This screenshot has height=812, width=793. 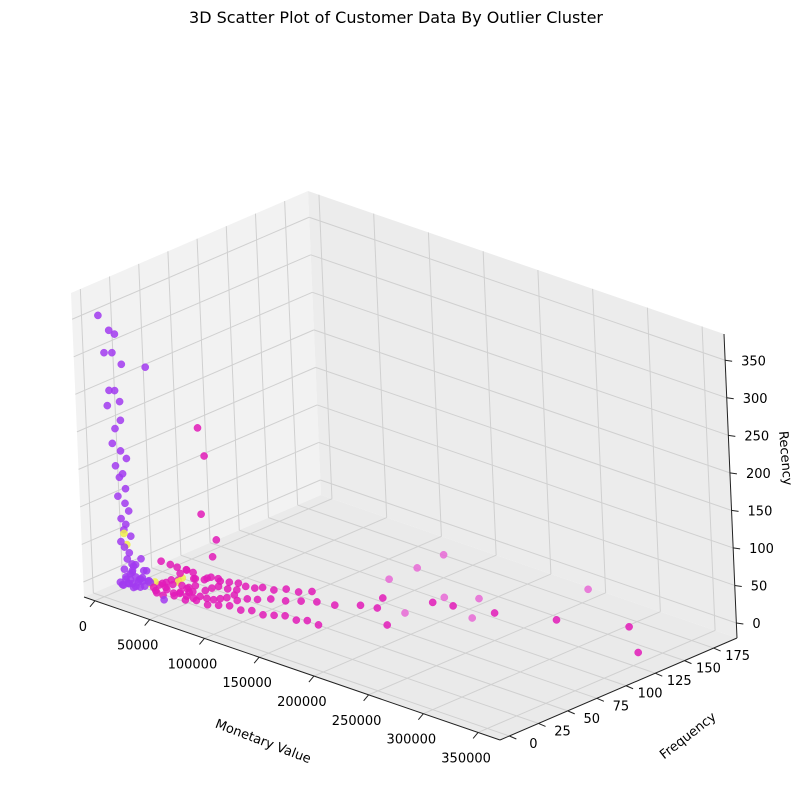 I want to click on y-axis-line, so click(x=618, y=689).